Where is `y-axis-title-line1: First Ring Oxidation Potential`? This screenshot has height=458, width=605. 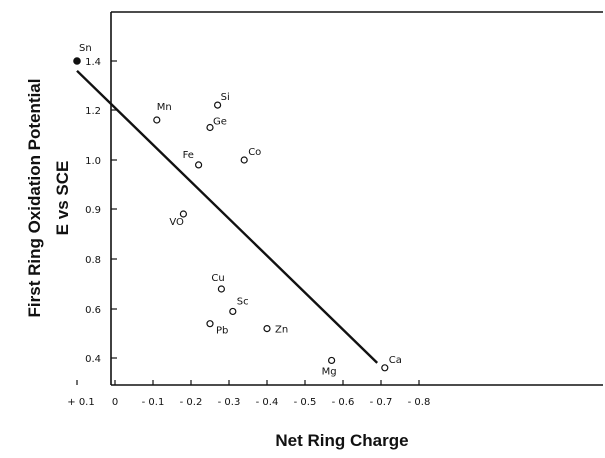 y-axis-title-line1: First Ring Oxidation Potential is located at coordinates (34, 198).